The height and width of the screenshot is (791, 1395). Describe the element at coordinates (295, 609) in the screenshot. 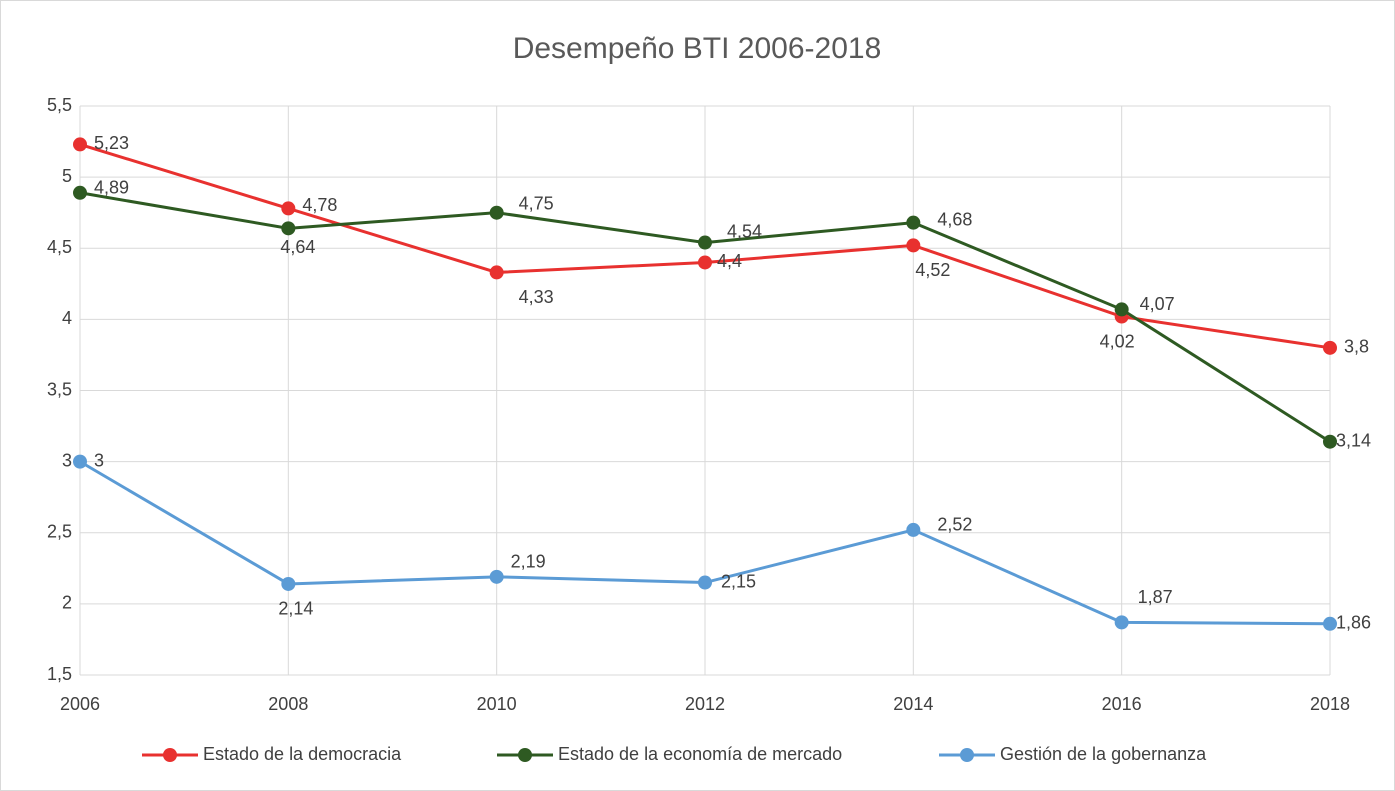

I see `data-label: 2,14` at that location.